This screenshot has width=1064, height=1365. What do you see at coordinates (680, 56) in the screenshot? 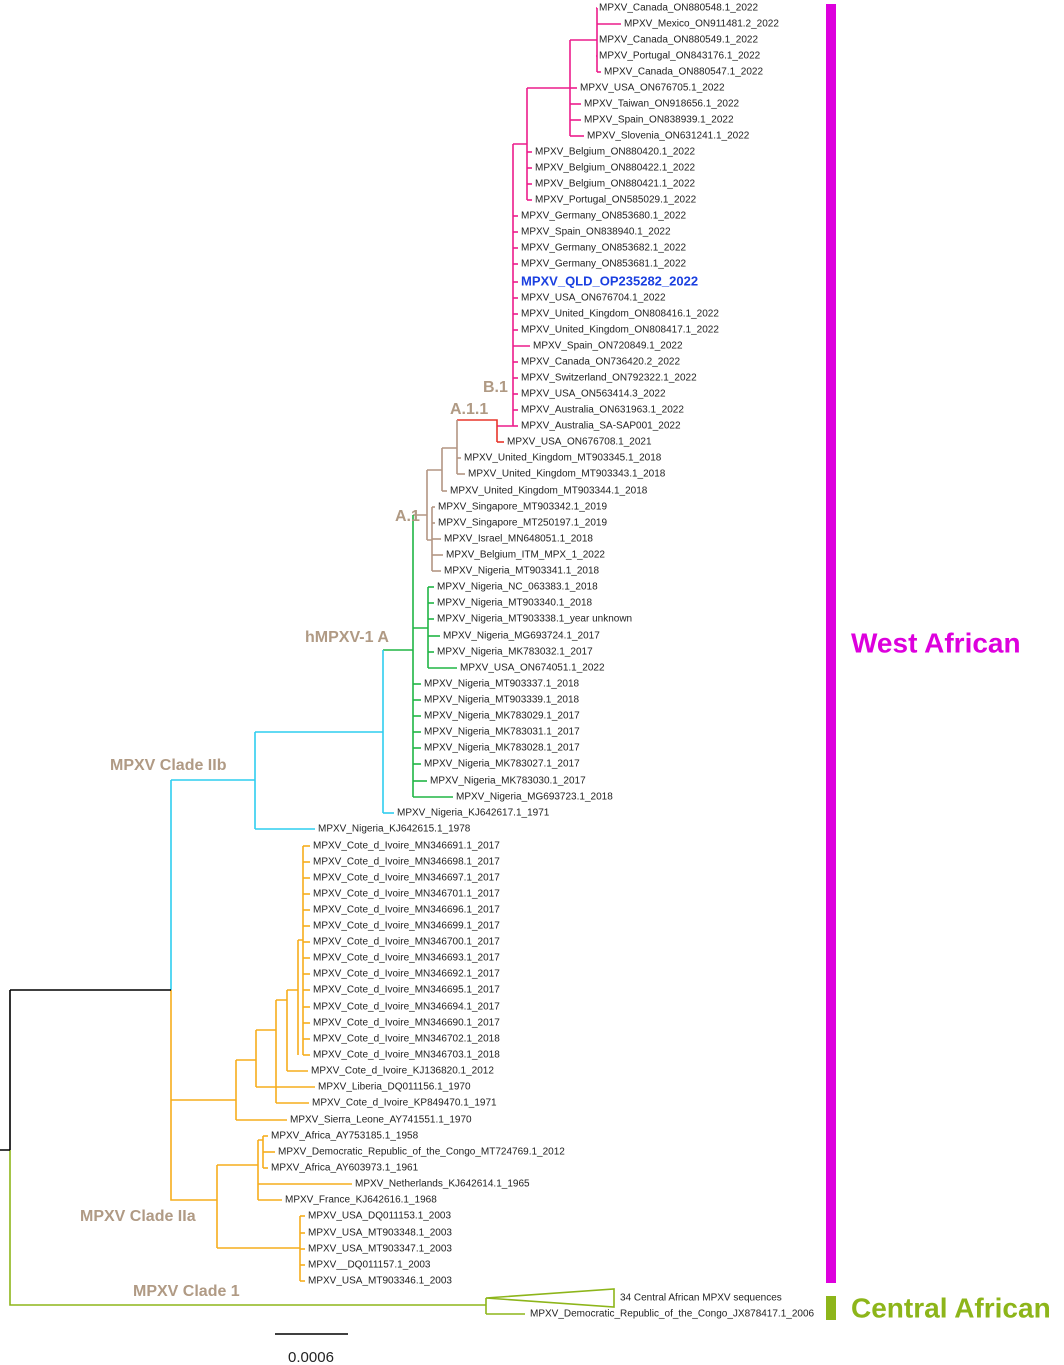
I see `leaf-label: MPXV_Portugal_ON843176.1_2022` at bounding box center [680, 56].